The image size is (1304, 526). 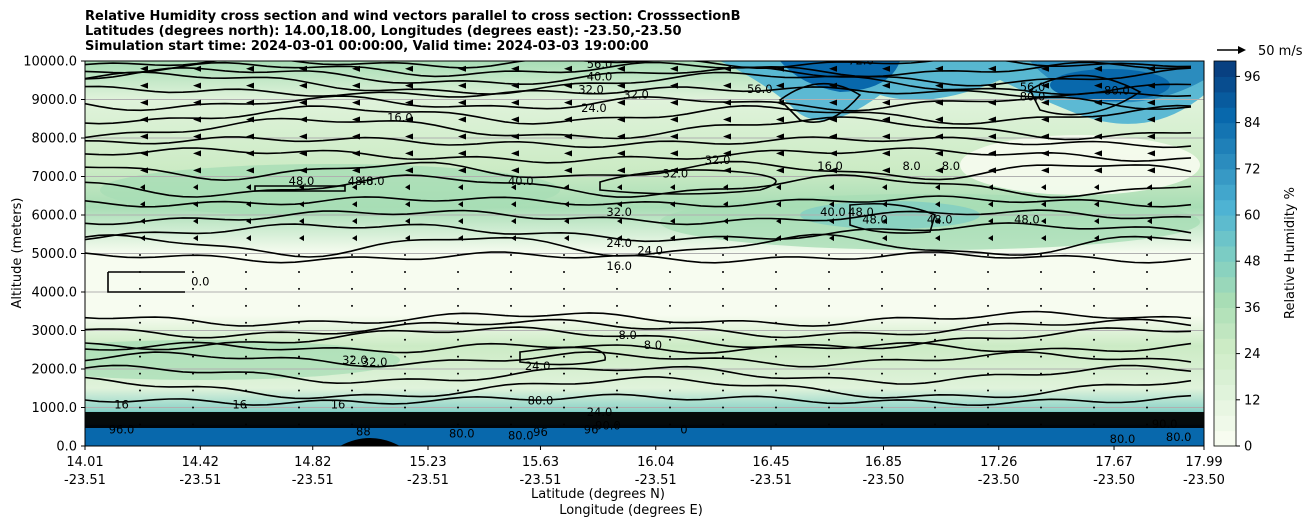 What do you see at coordinates (884, 480) in the screenshot?
I see `x-tick-label-lon: -23.50` at bounding box center [884, 480].